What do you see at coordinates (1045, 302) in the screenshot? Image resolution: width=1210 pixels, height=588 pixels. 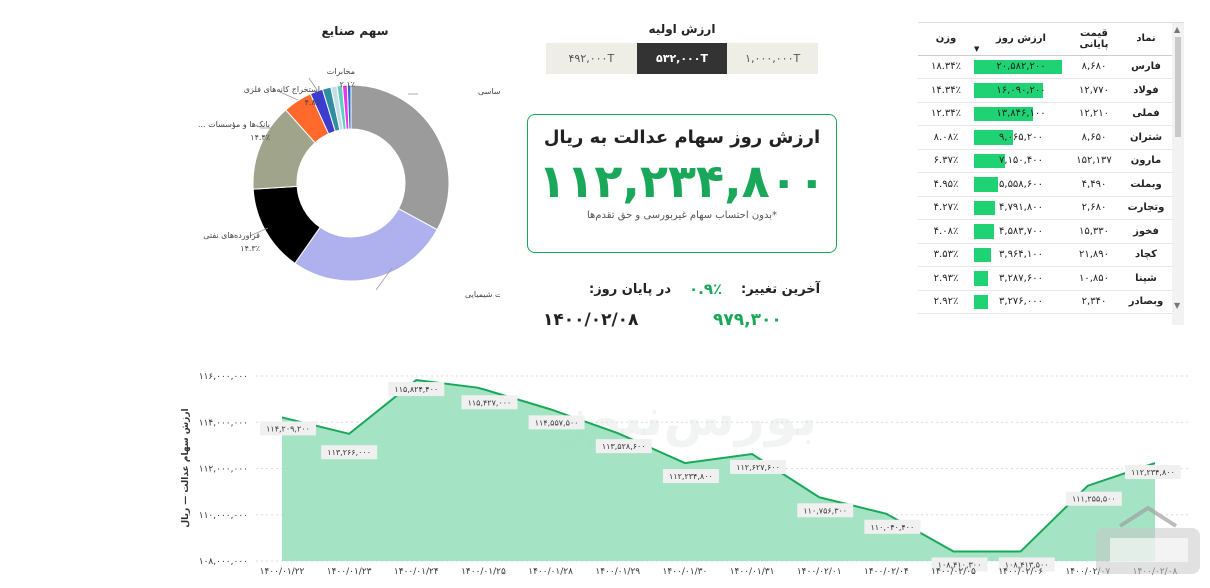 I see `table-row: وبصادر ۲,۳۴۰ ۳,۲۷۶,۰۰۰ ۲.۹۲٪` at bounding box center [1045, 302].